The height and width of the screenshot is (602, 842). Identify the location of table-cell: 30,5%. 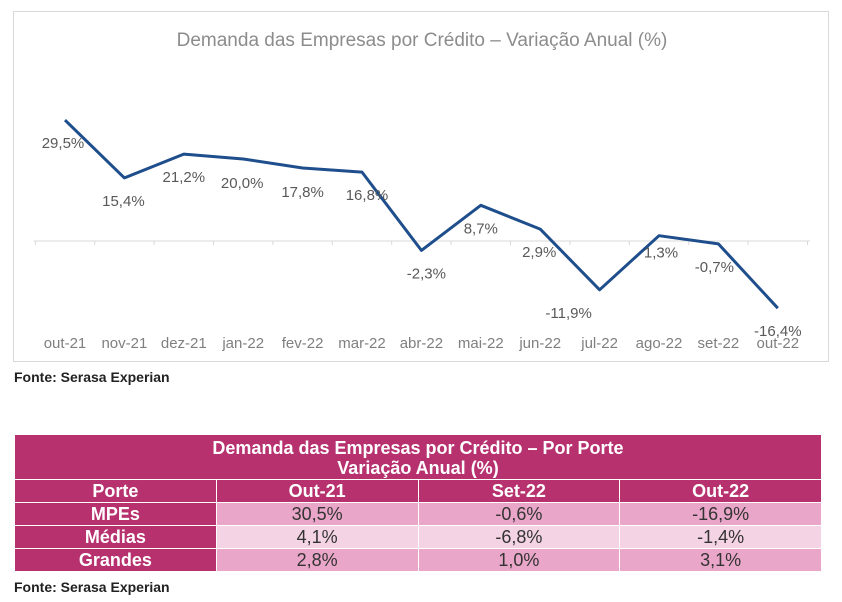
(317, 514).